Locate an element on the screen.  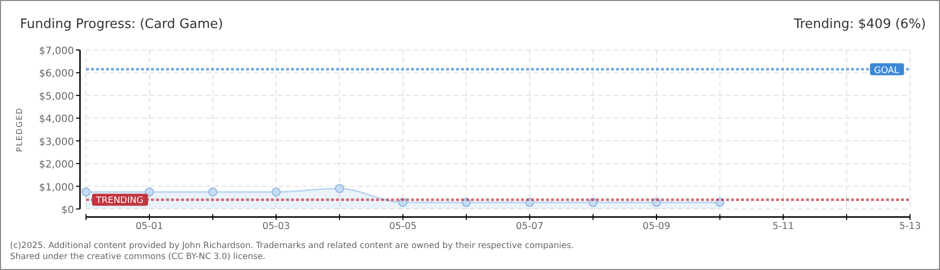
x-tick-label: 05-05 is located at coordinates (403, 226).